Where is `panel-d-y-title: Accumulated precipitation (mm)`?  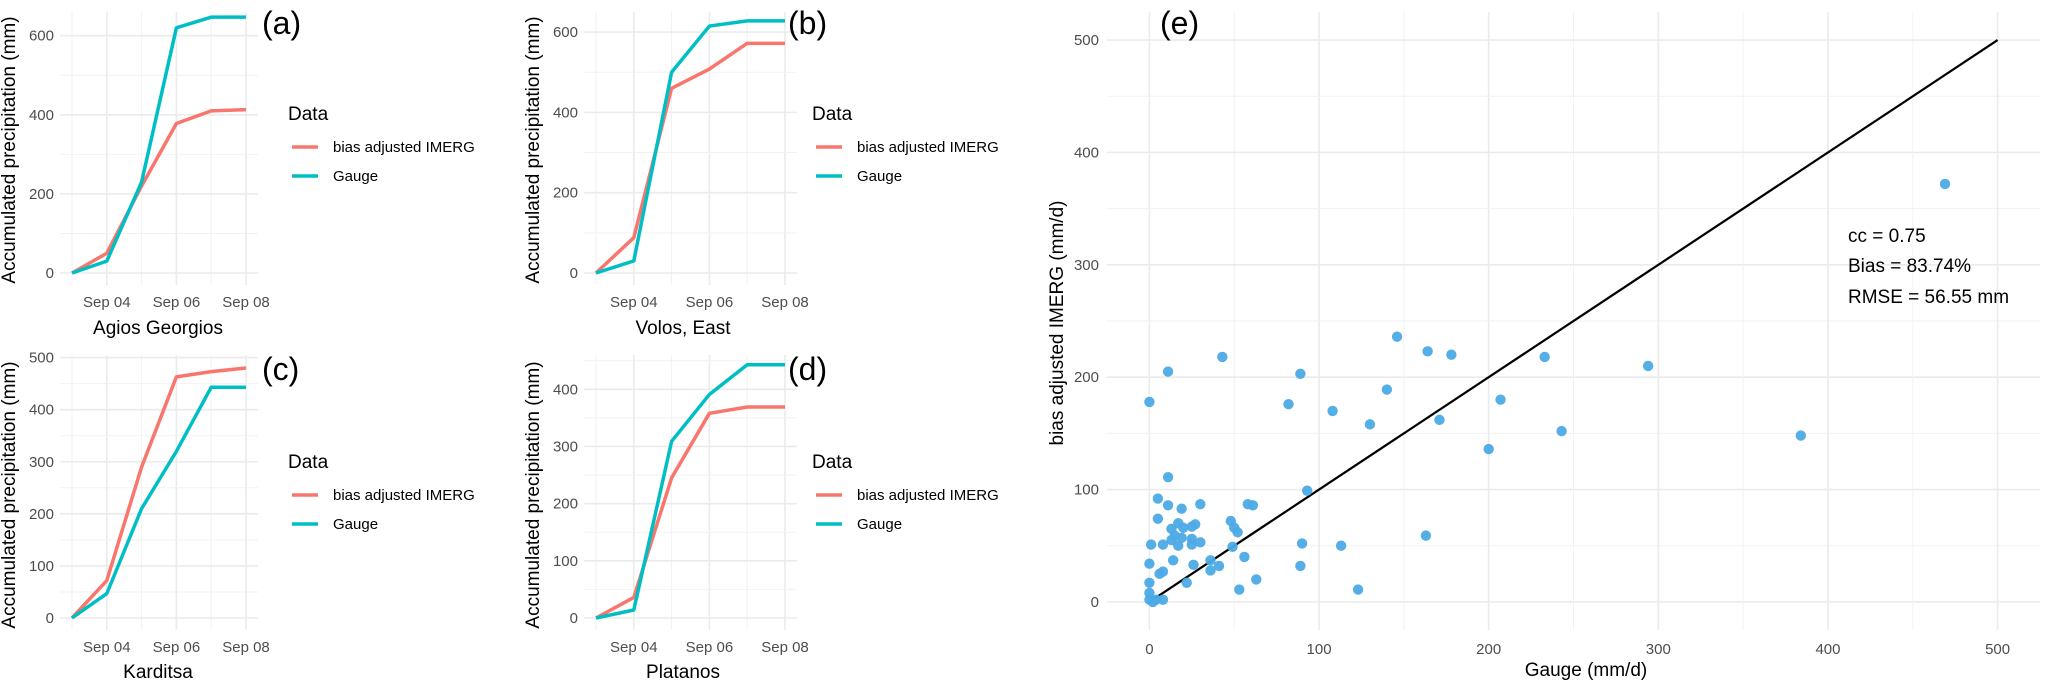
panel-d-y-title: Accumulated precipitation (mm) is located at coordinates (533, 494).